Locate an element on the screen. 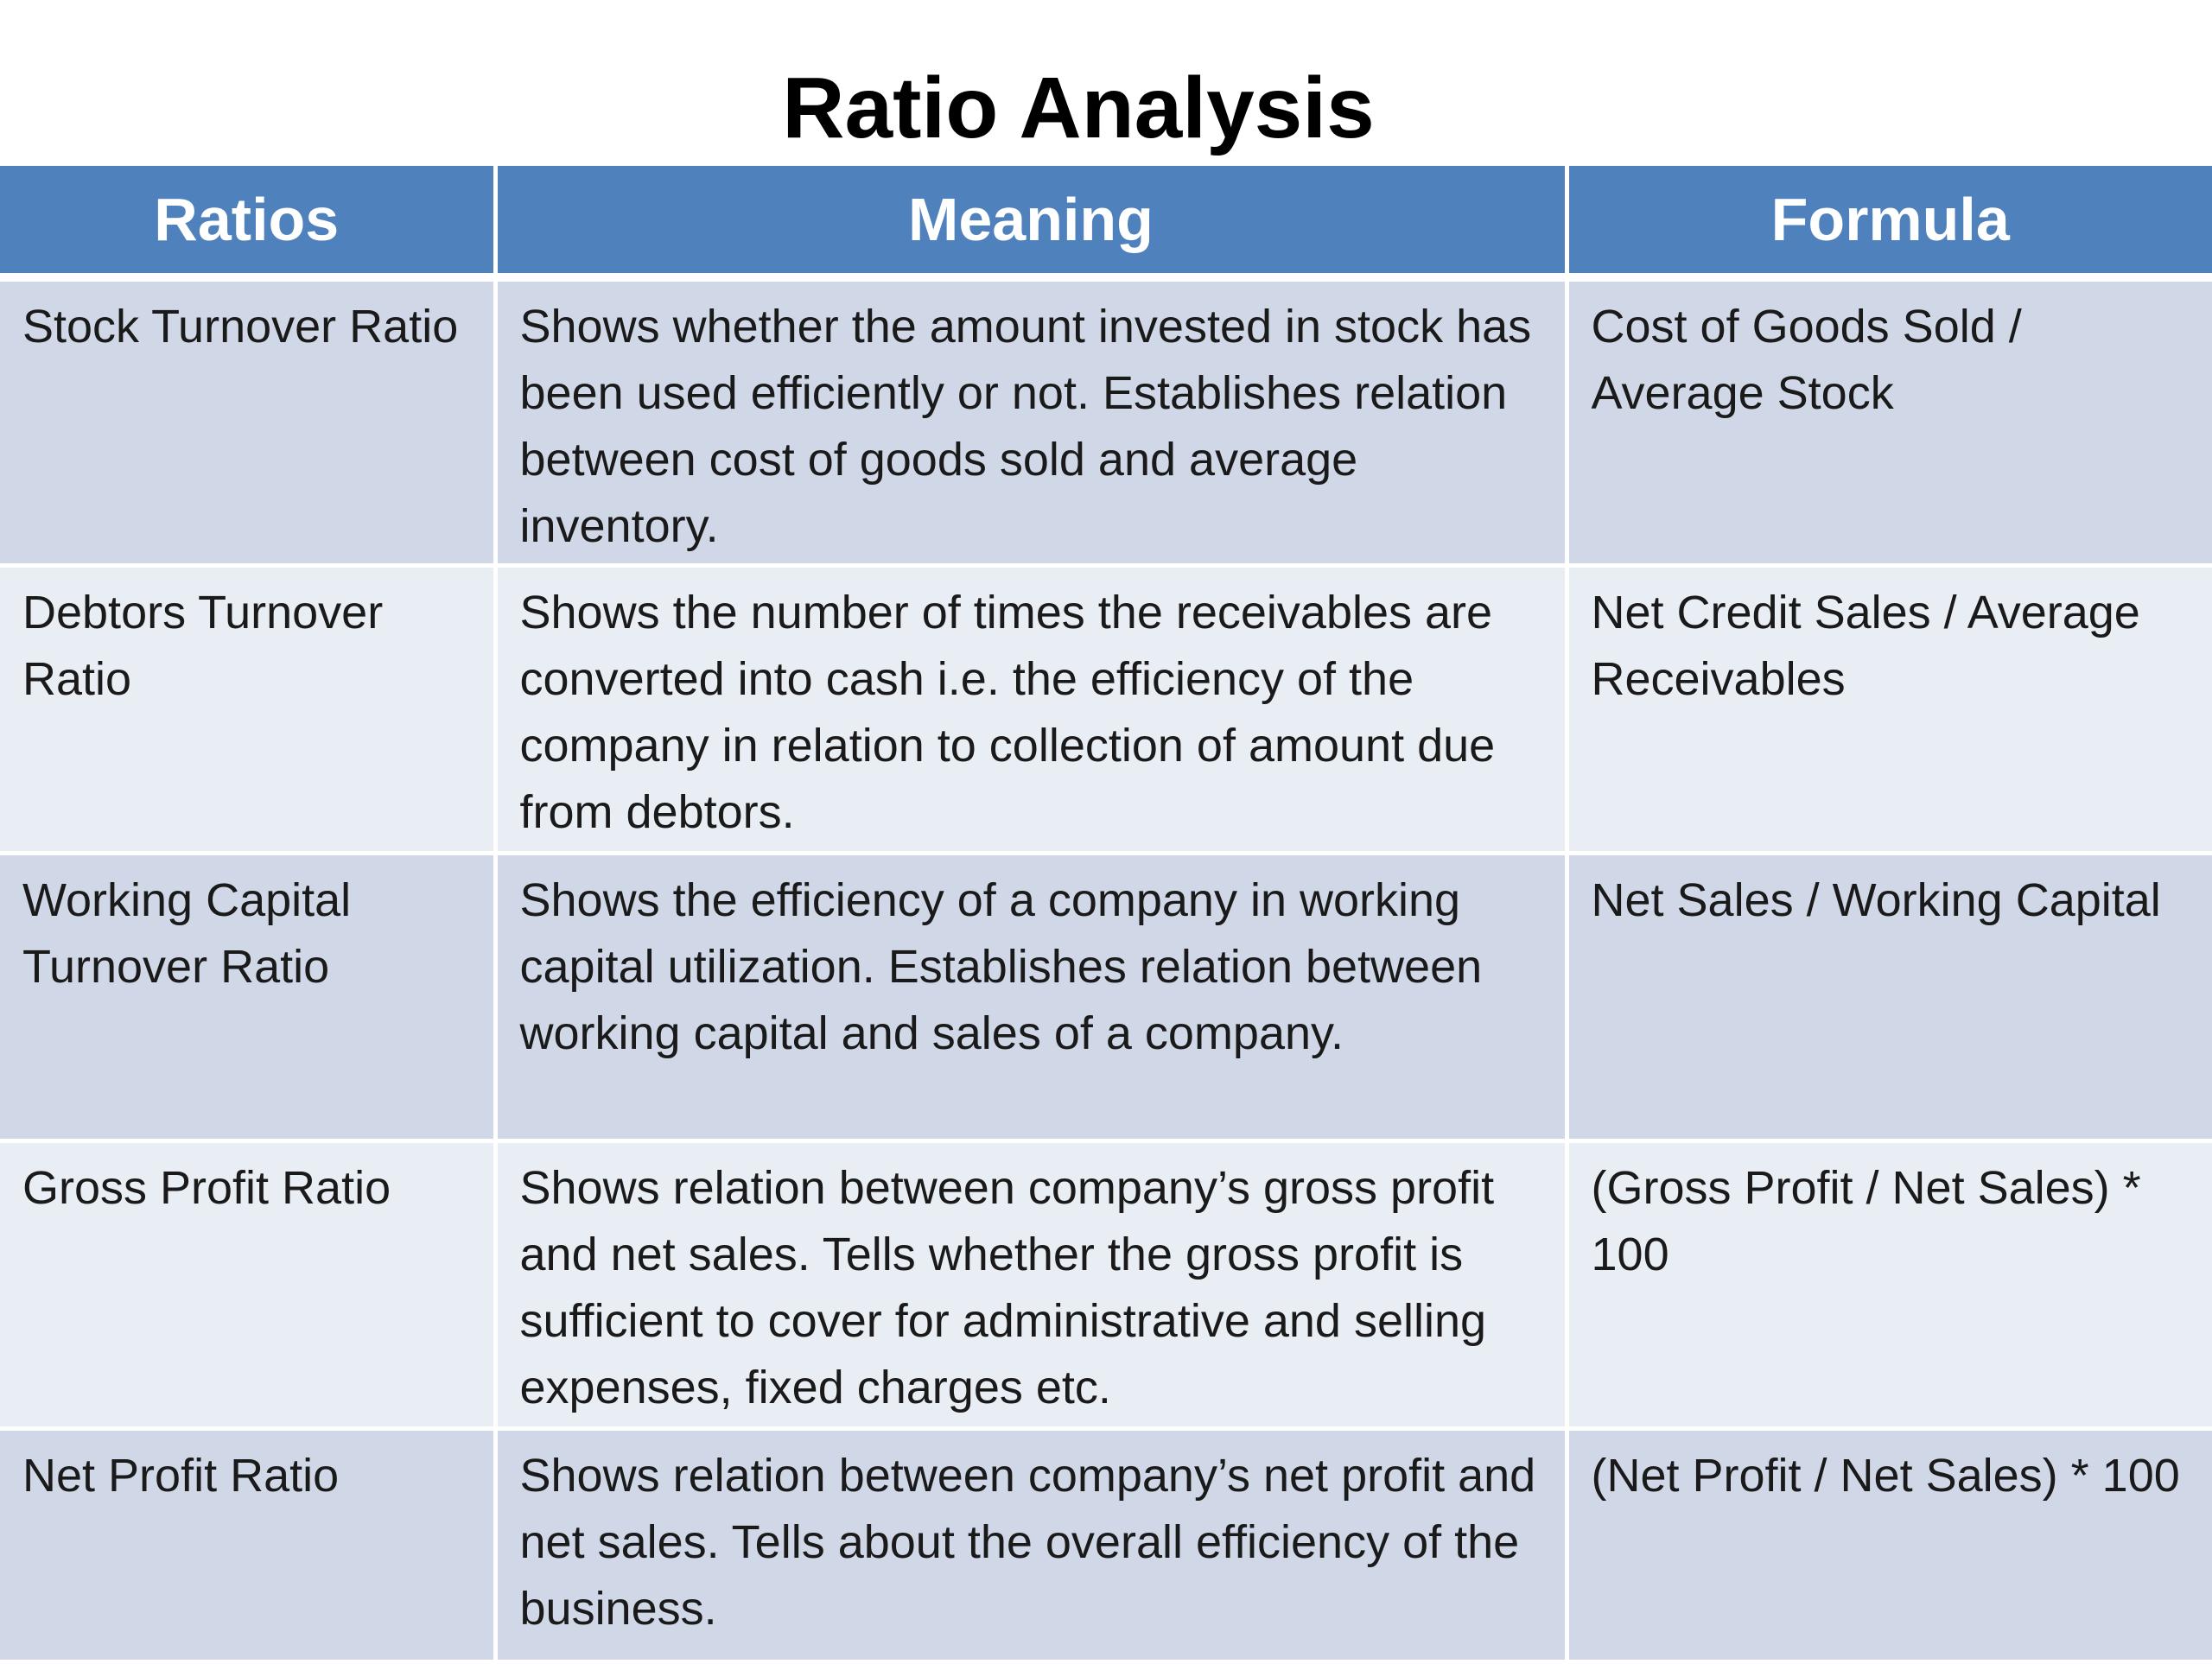 This screenshot has width=2212, height=1664. ratio-name-cell: Gross Profit Ratio is located at coordinates (249, 1285).